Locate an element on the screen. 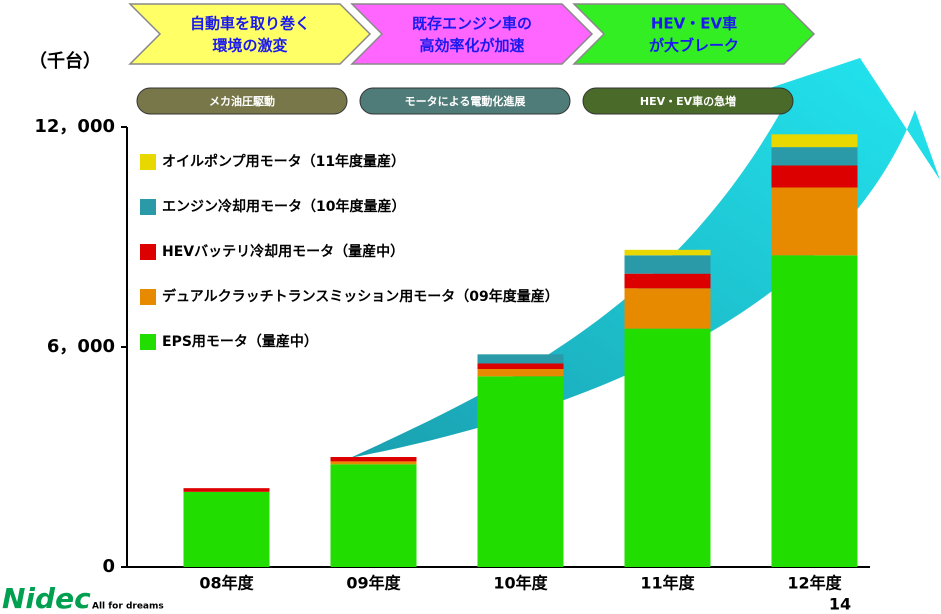  phase-label: モータによる電動化進展 is located at coordinates (466, 101).